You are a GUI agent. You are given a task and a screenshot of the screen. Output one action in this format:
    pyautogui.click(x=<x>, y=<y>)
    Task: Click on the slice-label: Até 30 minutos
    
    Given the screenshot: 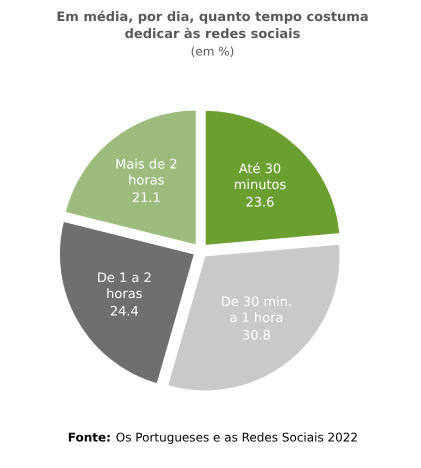 What is the action you would take?
    pyautogui.click(x=260, y=178)
    